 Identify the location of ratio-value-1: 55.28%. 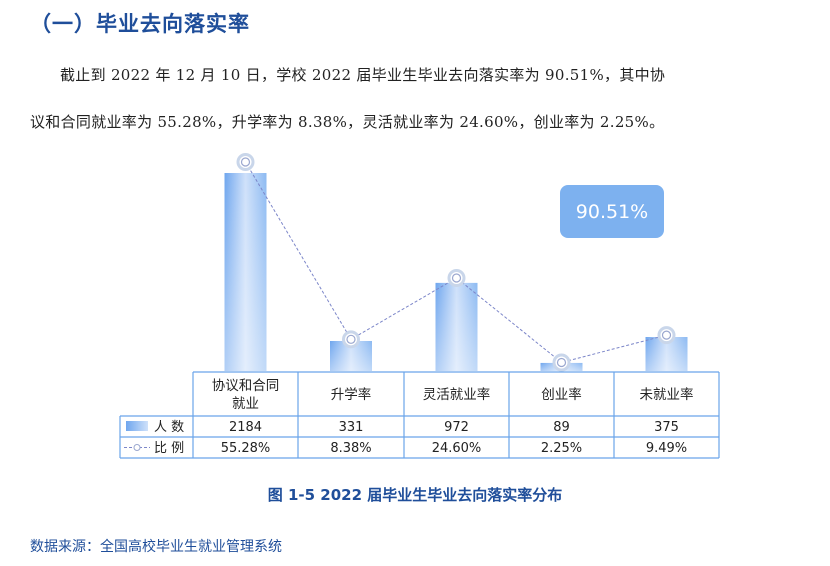
(246, 448).